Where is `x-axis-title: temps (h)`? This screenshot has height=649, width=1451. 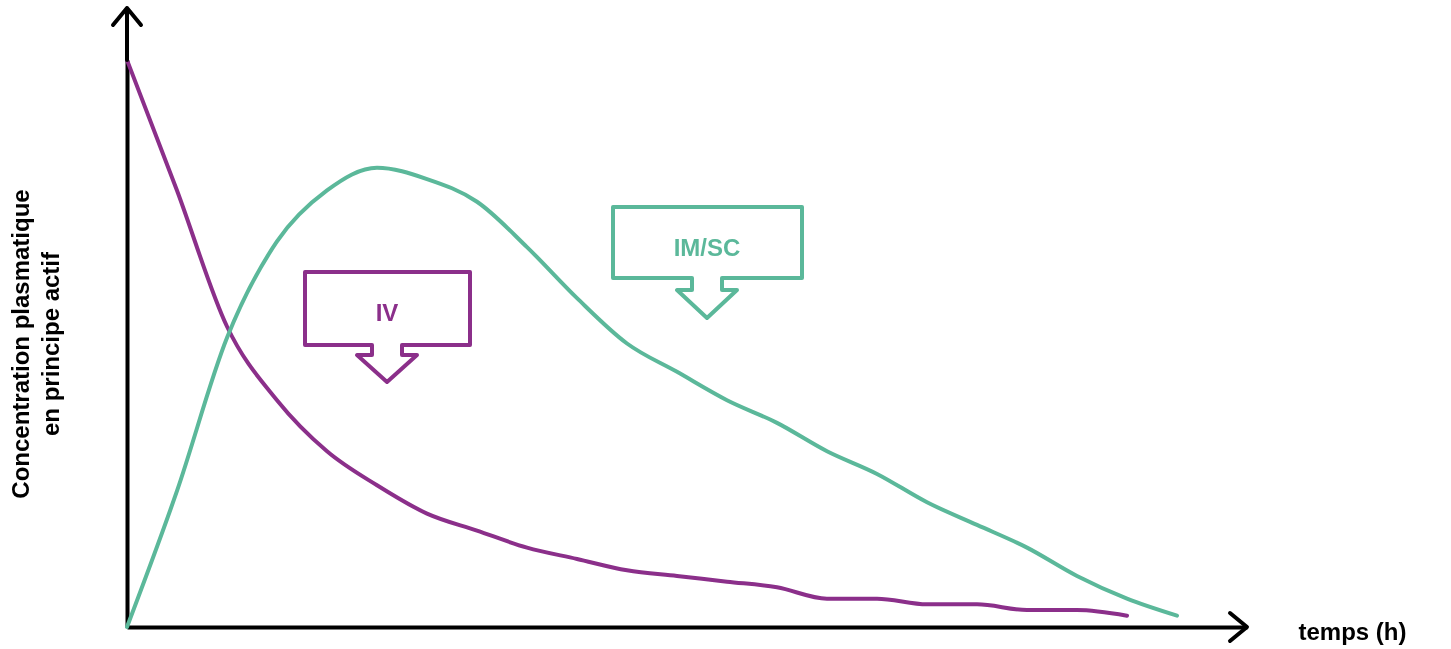 x-axis-title: temps (h) is located at coordinates (1352, 631).